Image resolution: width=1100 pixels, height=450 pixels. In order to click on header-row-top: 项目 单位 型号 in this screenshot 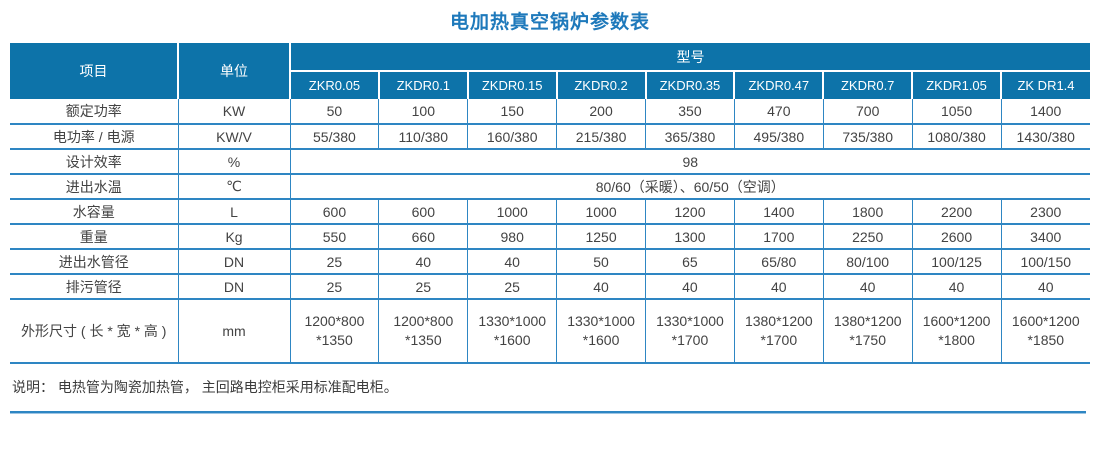, I will do `click(550, 71)`.